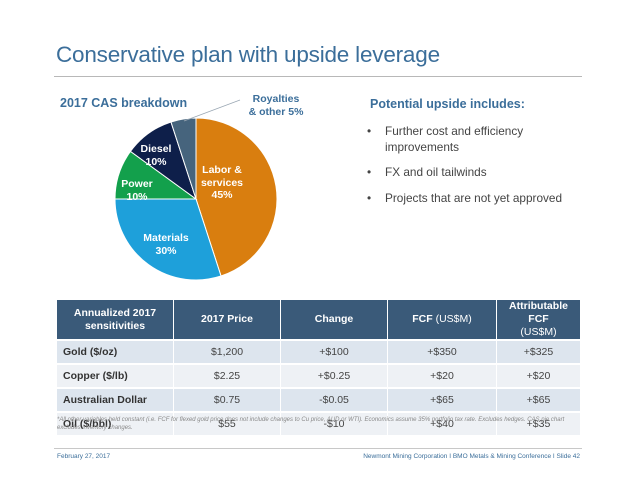 The image size is (638, 493). I want to click on pie-label-diesel: Diesel 10%, so click(156, 155).